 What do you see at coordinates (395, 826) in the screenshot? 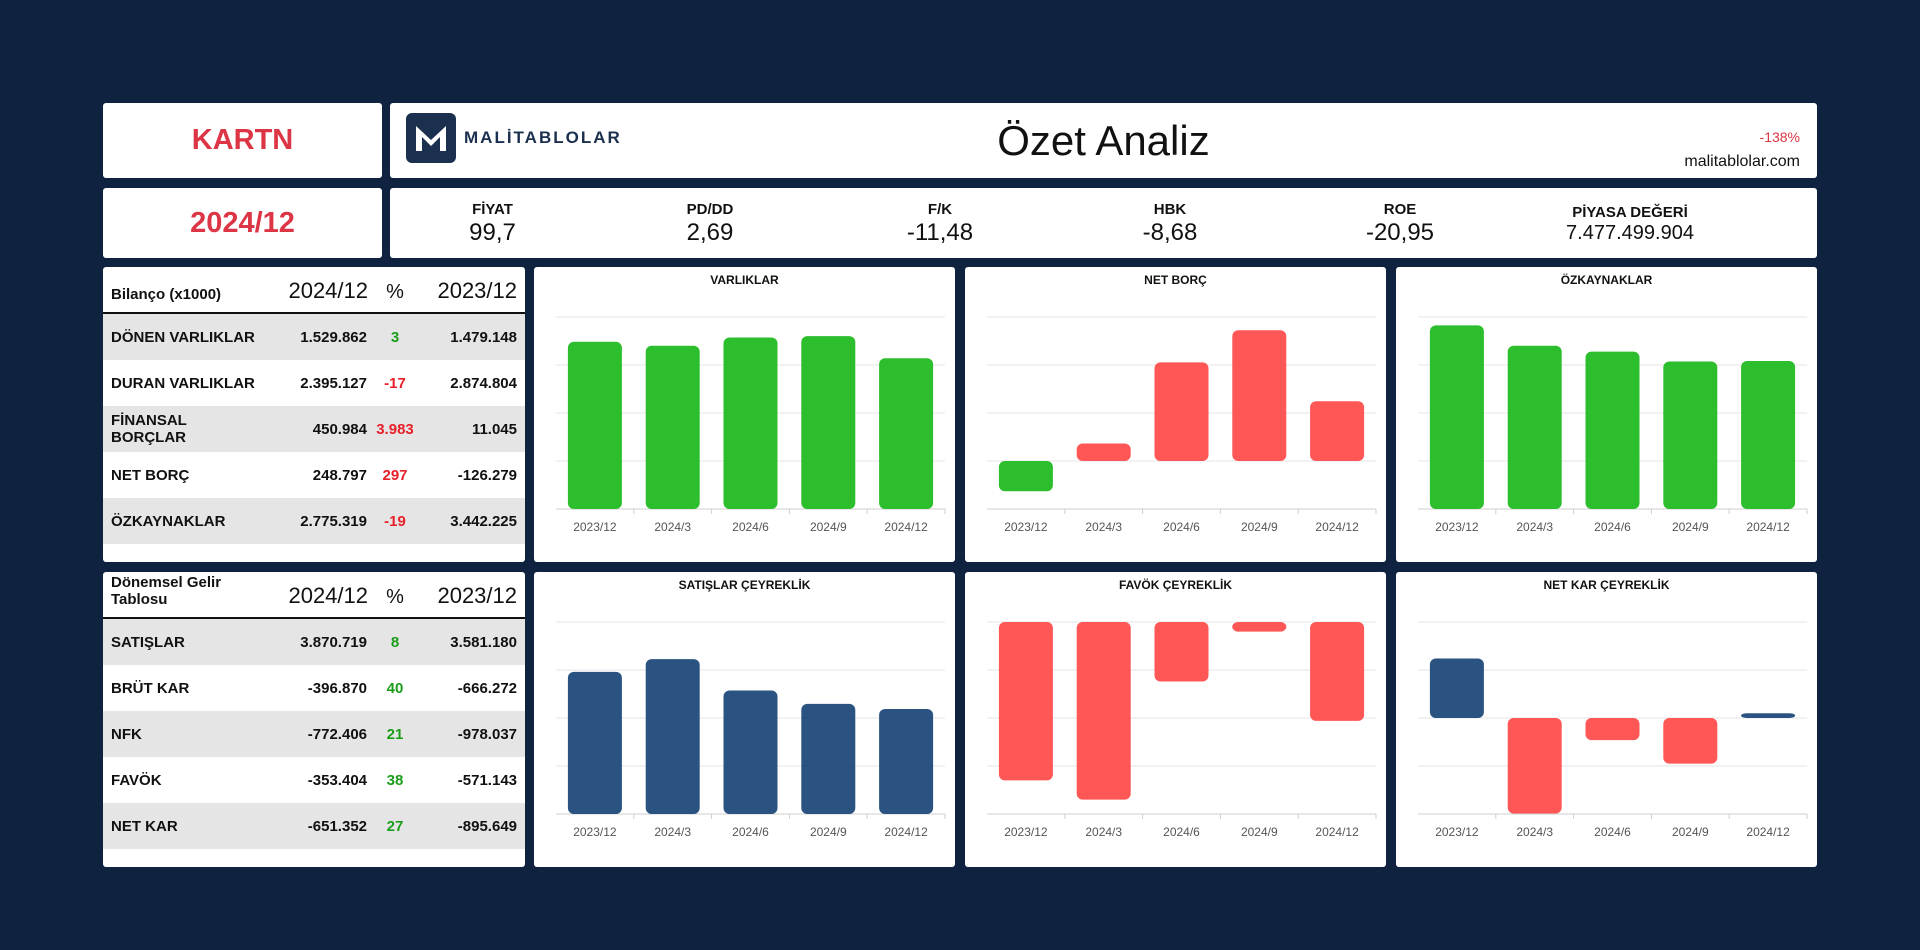
I see `row-pct: 27` at bounding box center [395, 826].